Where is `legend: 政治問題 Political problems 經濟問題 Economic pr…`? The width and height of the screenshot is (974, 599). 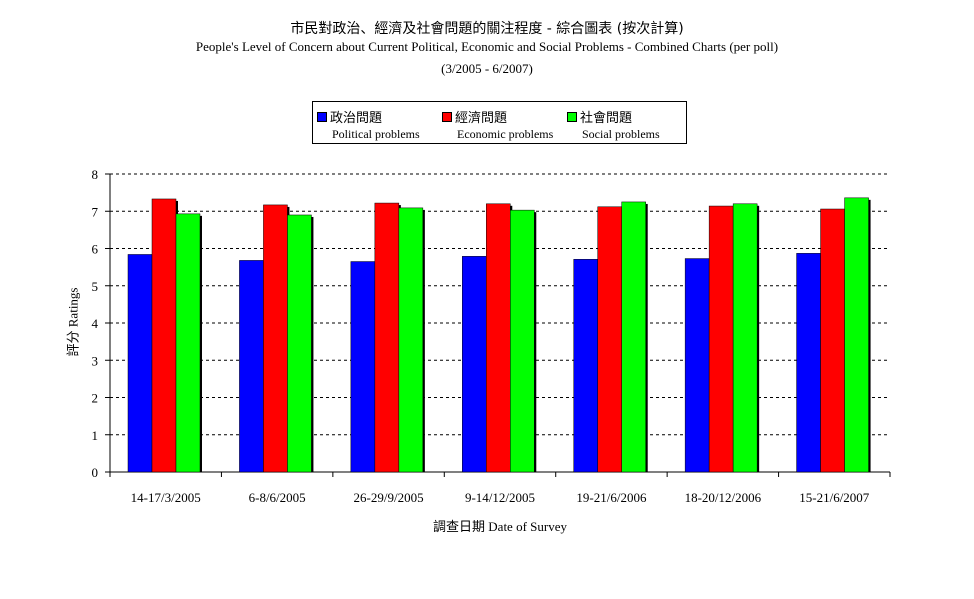
legend: 政治問題 Political problems 經濟問題 Economic pr… is located at coordinates (499, 122).